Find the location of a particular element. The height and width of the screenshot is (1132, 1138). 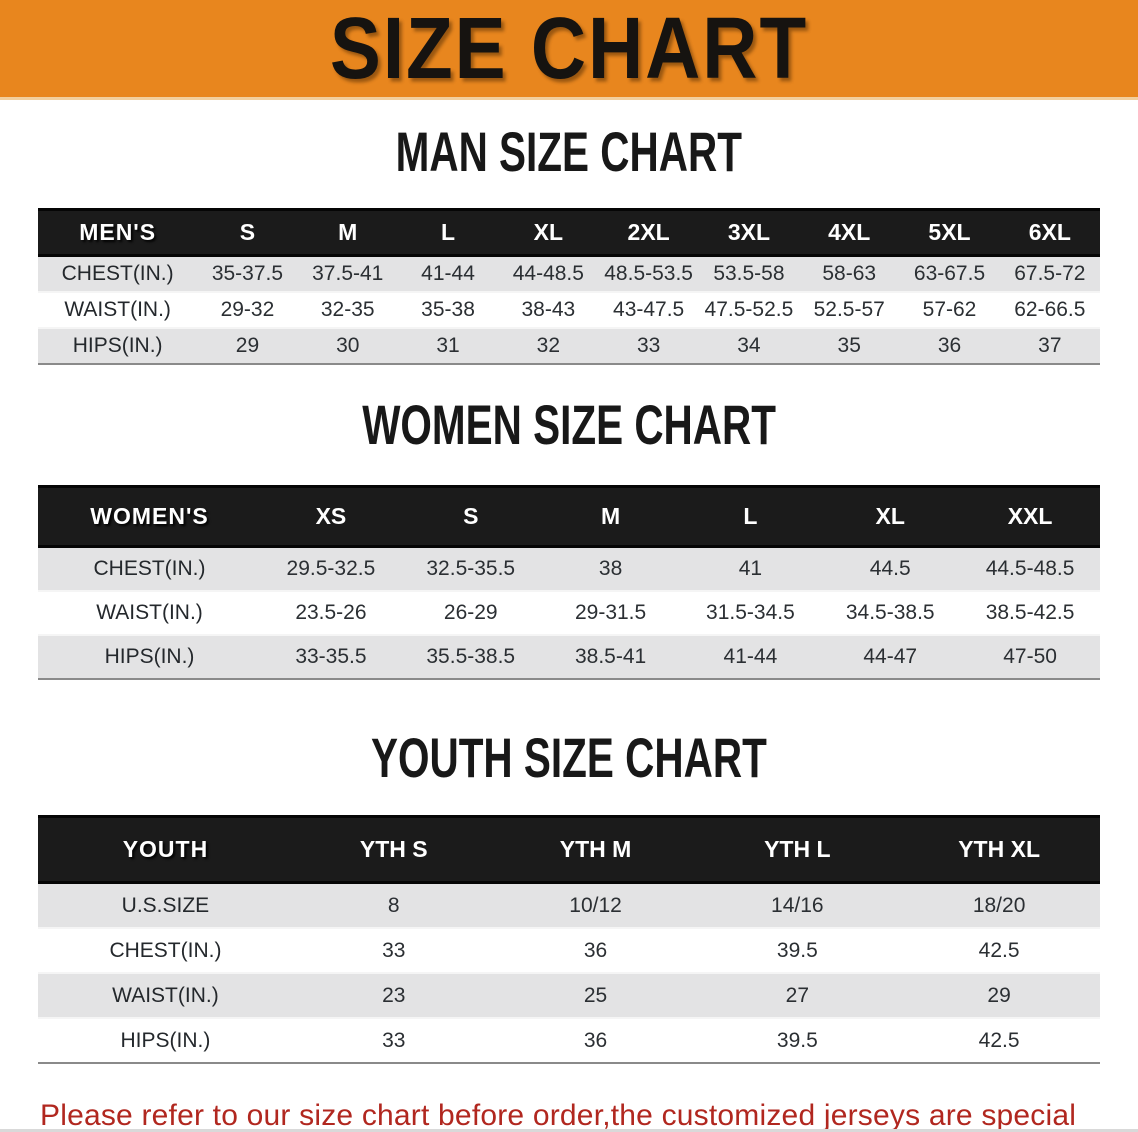

youth-section-heading: YOUTH SIZE CHART is located at coordinates (569, 761).